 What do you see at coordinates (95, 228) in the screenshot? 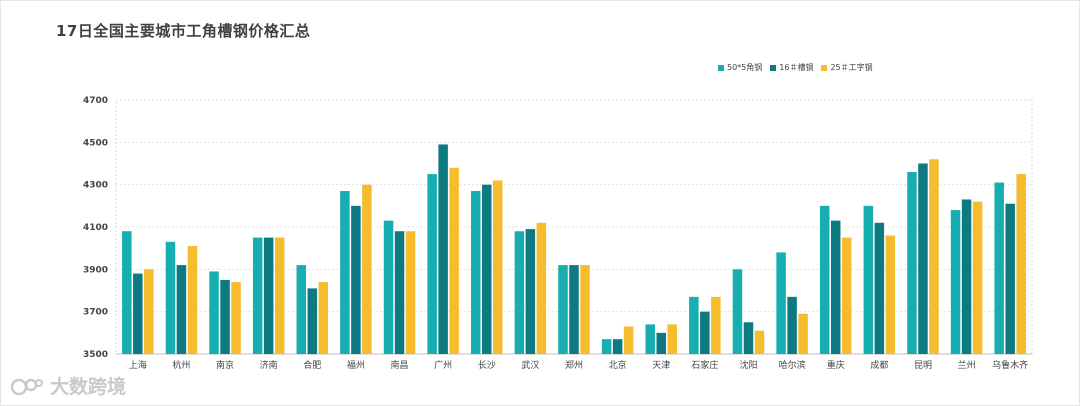
I see `y-tick-label-3: 4100` at bounding box center [95, 228].